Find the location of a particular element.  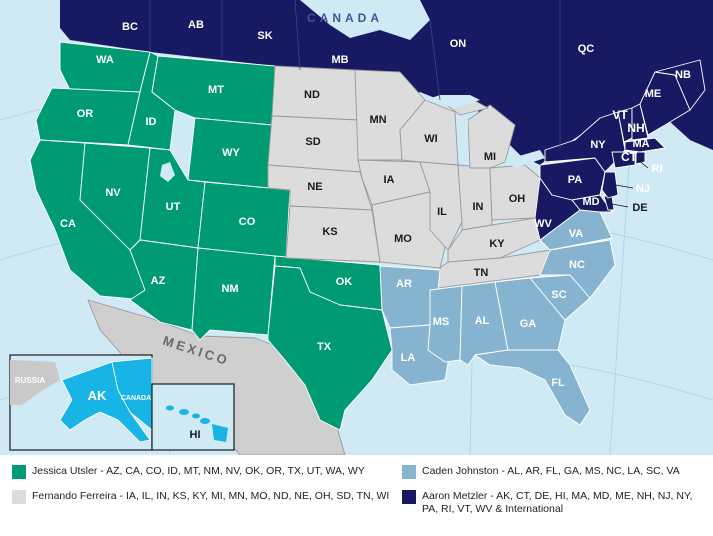

state-label-nd: ND is located at coordinates (312, 95).